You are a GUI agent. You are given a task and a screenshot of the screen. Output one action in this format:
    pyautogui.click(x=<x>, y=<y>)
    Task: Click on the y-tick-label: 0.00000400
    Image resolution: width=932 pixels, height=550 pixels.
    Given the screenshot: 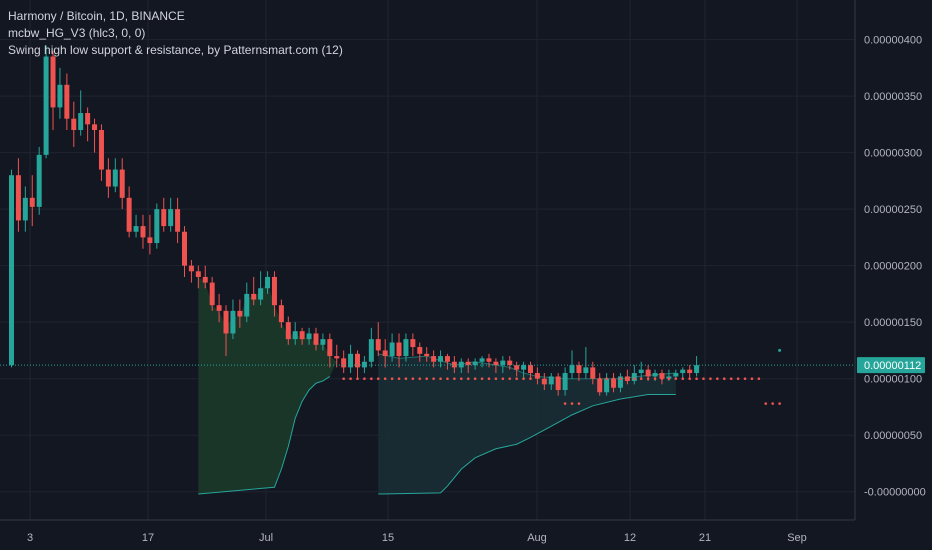 What is the action you would take?
    pyautogui.click(x=893, y=41)
    